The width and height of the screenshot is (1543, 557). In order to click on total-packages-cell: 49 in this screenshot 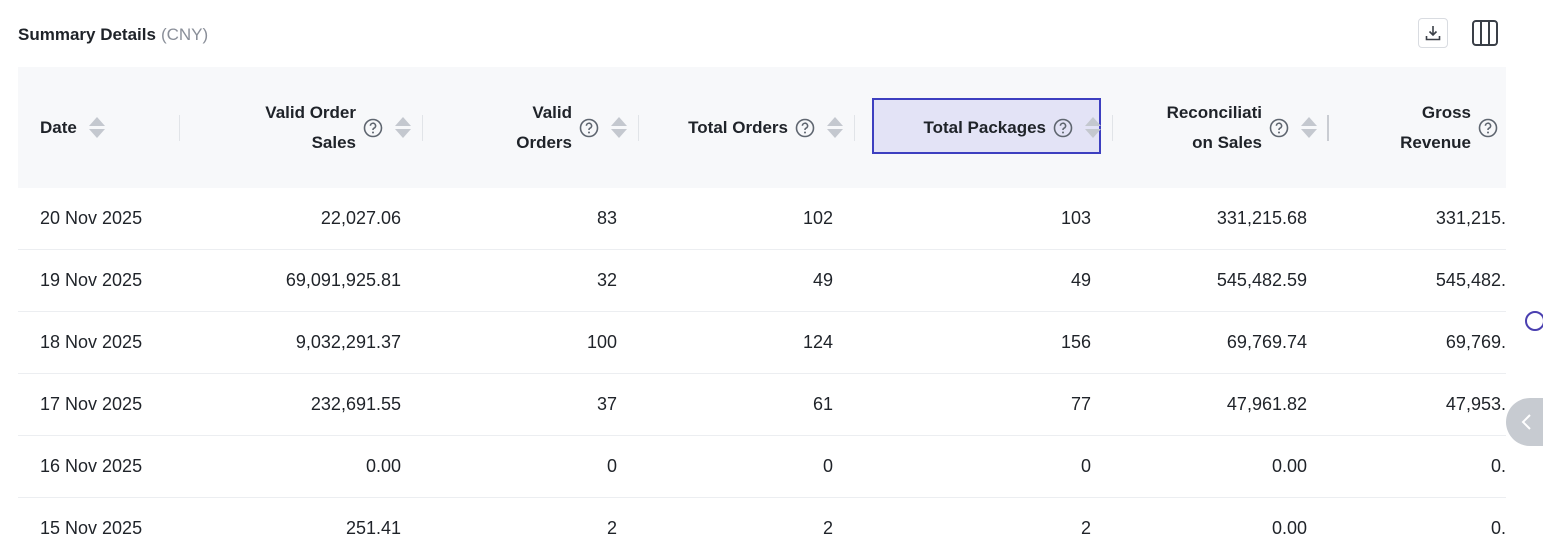, I will do `click(984, 280)`.